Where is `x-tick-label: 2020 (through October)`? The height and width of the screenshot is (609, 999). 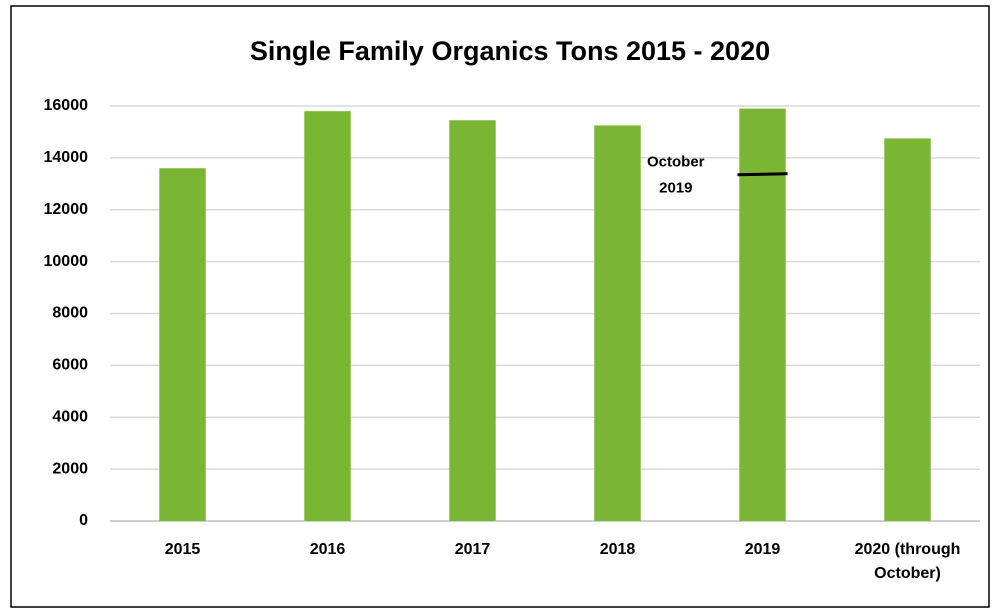 x-tick-label: 2020 (through October) is located at coordinates (907, 561).